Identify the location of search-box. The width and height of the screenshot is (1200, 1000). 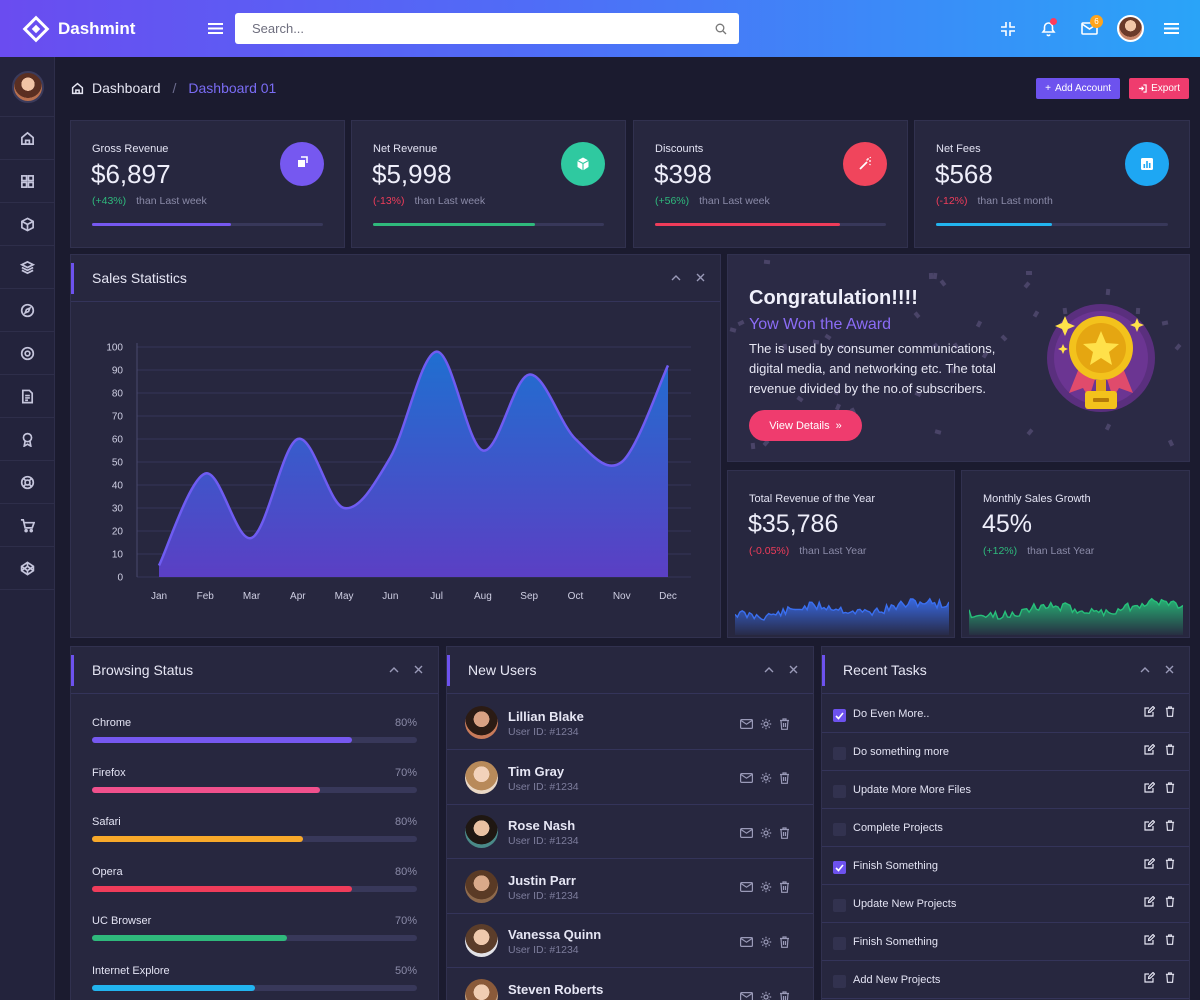
(487, 28).